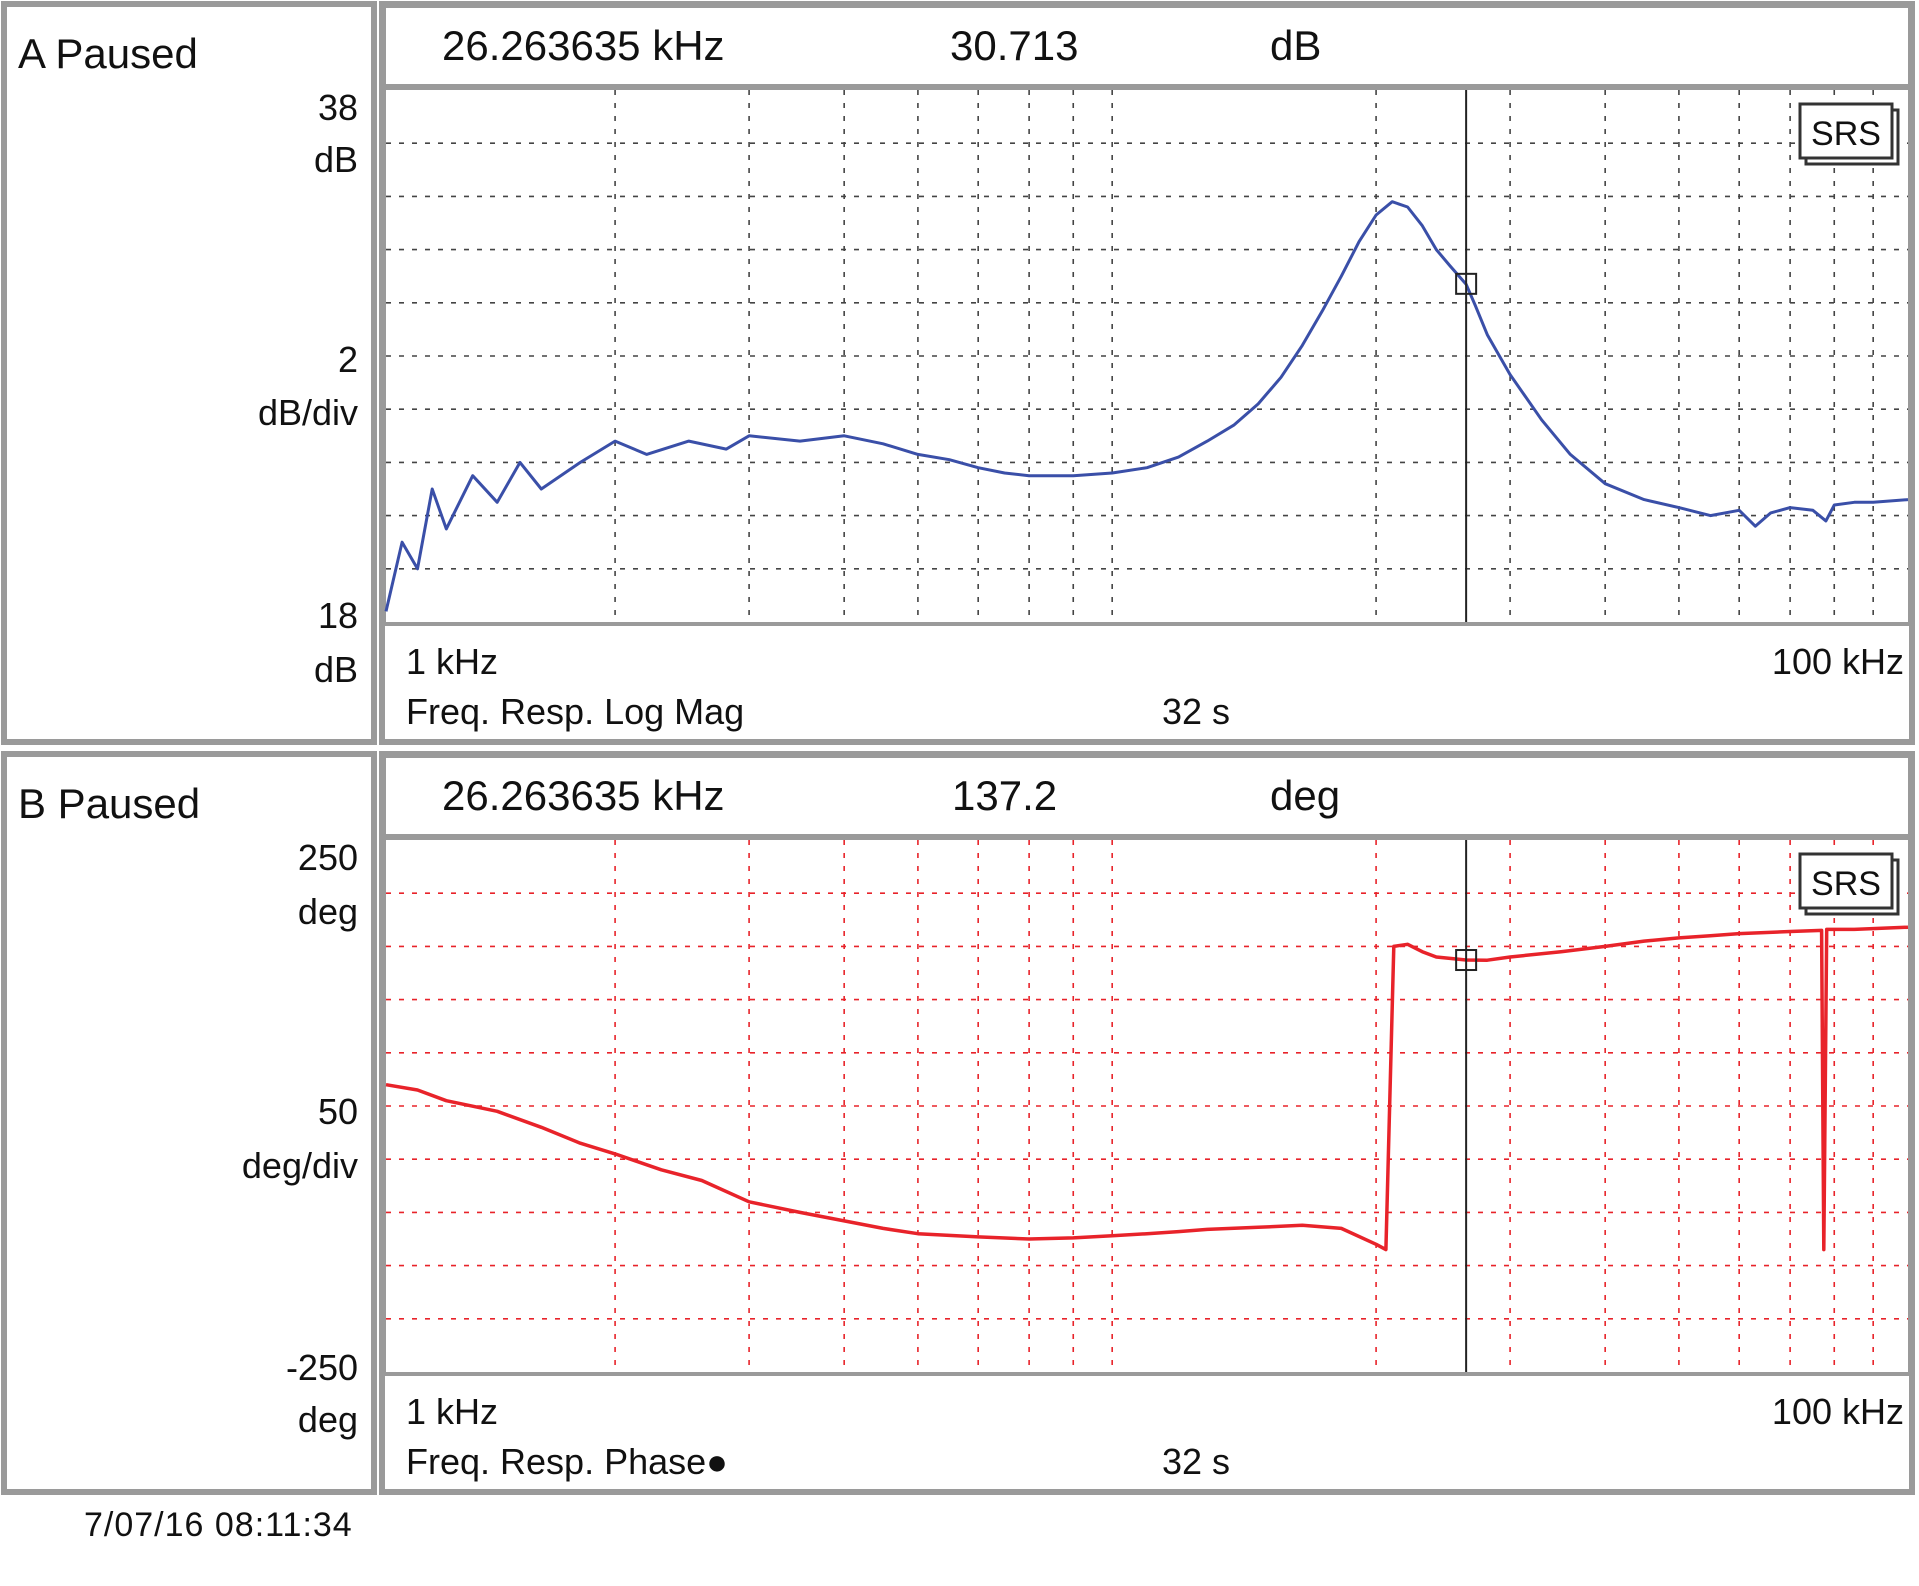 The height and width of the screenshot is (1586, 1919). Describe the element at coordinates (308, 412) in the screenshot. I see `panel-a-ydiv-unit: dB/div` at that location.